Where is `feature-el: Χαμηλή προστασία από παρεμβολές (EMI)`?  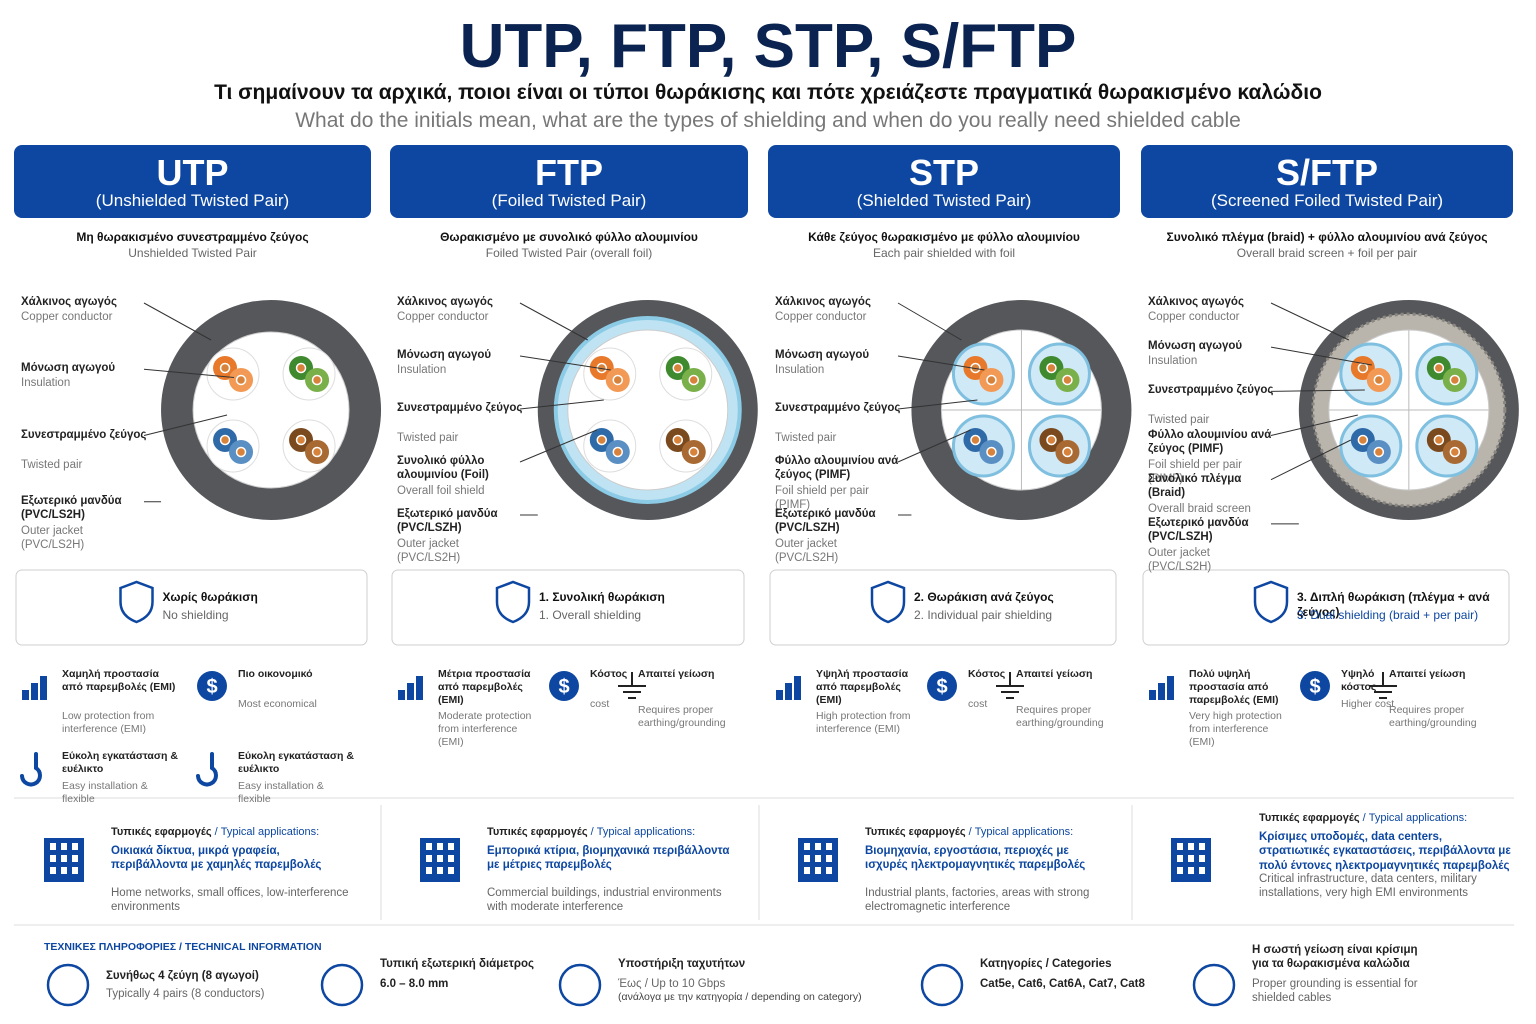
feature-el: Χαμηλή προστασία από παρεμβολές (EMI) is located at coordinates (119, 681).